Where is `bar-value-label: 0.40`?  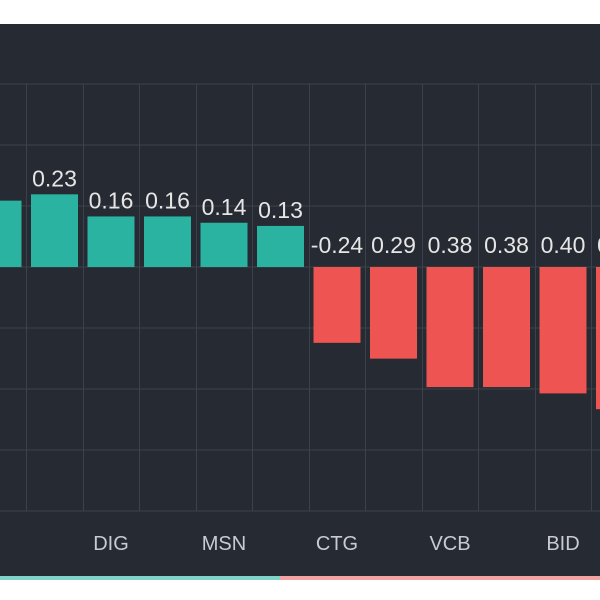 bar-value-label: 0.40 is located at coordinates (563, 245).